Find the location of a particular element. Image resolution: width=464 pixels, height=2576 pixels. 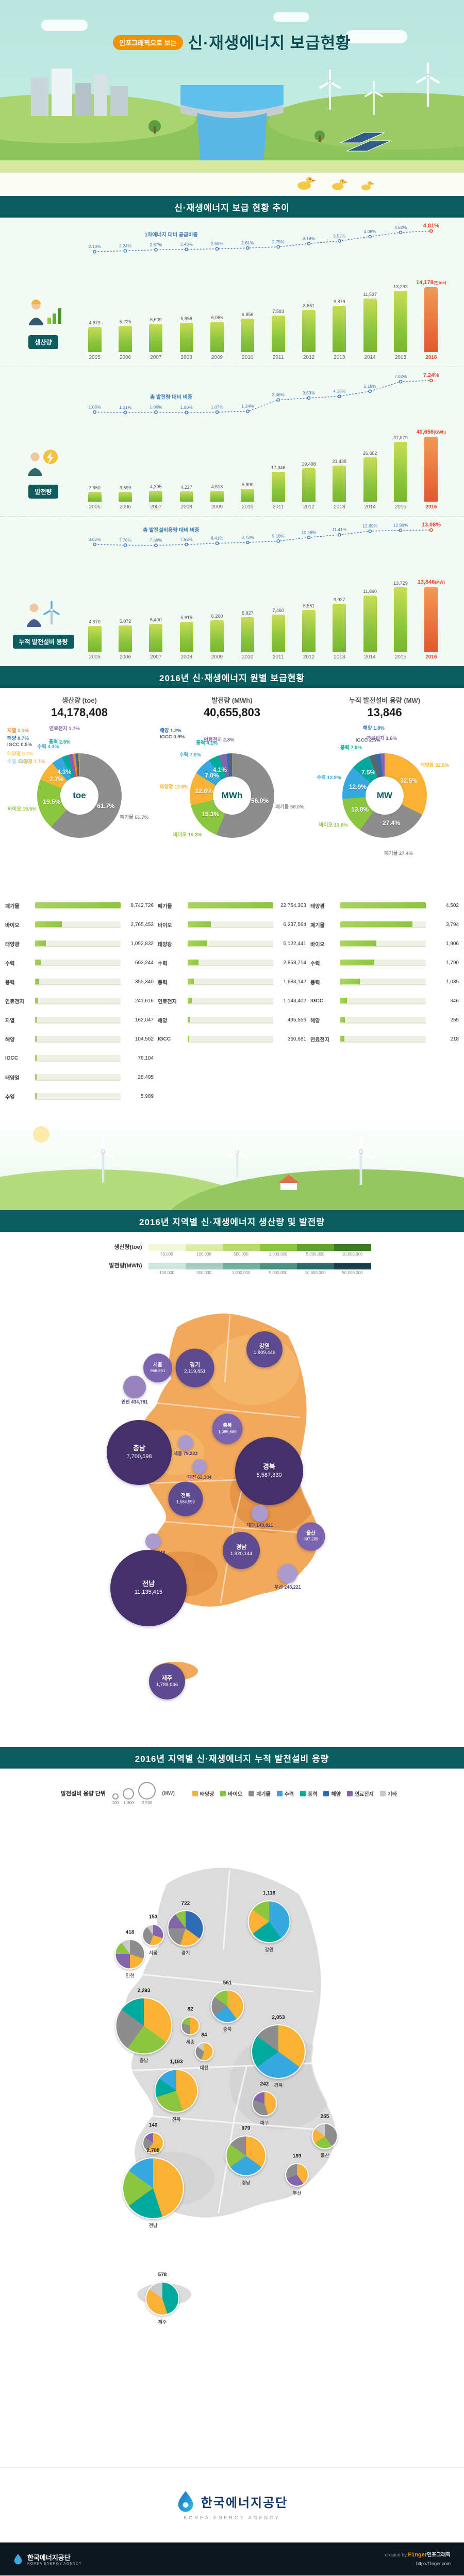

source-list-row: 지열 162,047 is located at coordinates (80, 1021).